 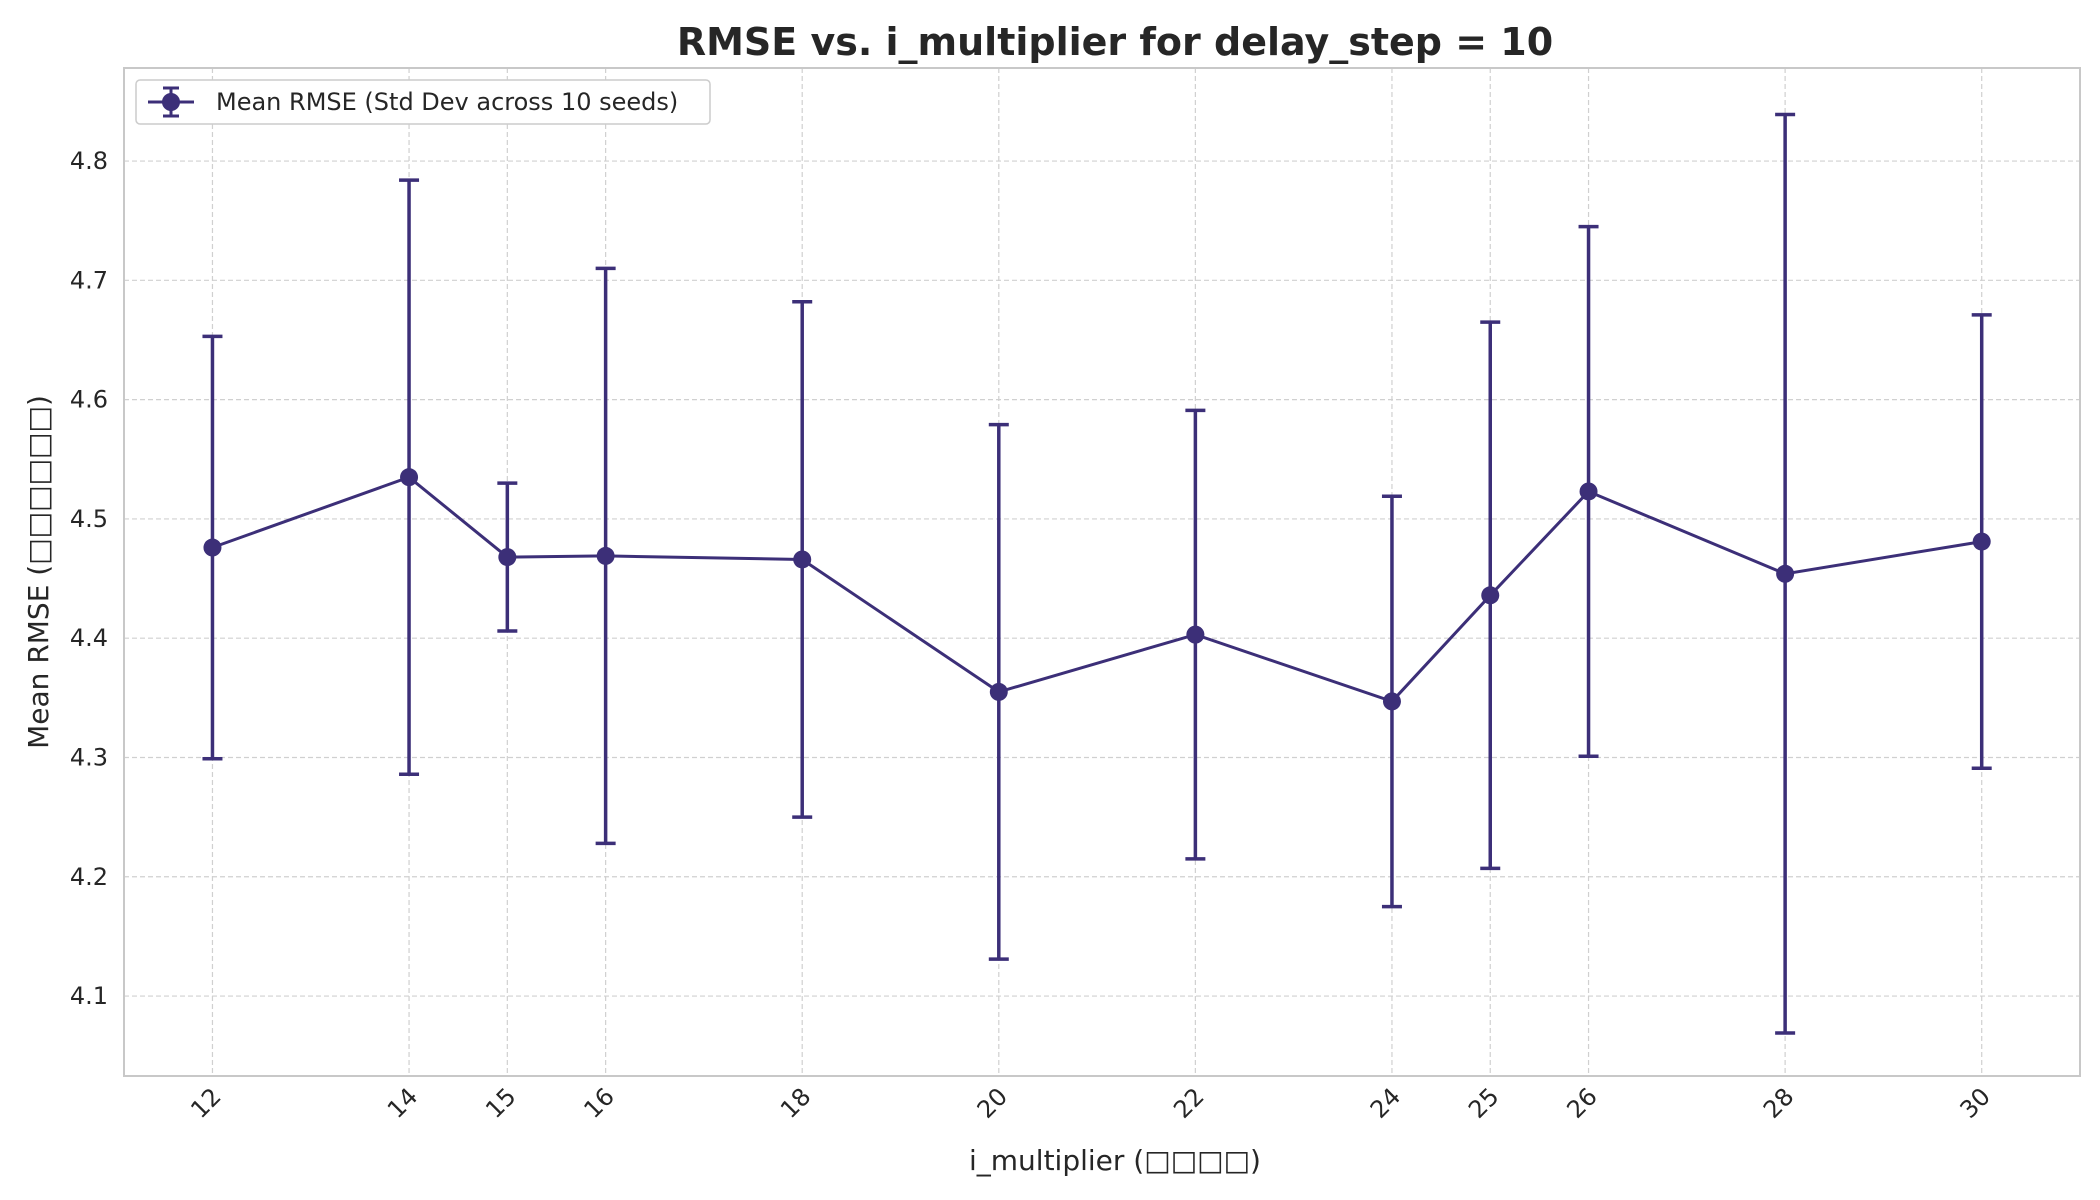 I want to click on legend-box, so click(x=423, y=102).